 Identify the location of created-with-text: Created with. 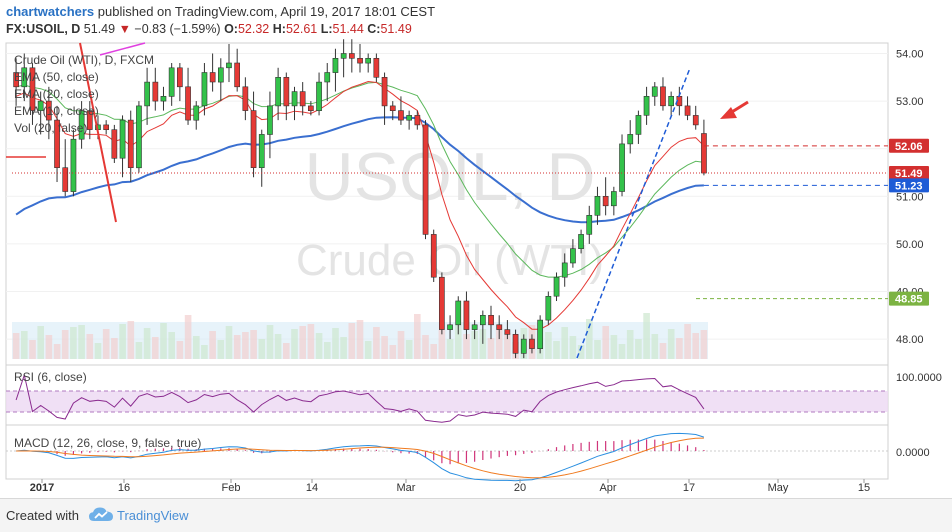
(42, 515).